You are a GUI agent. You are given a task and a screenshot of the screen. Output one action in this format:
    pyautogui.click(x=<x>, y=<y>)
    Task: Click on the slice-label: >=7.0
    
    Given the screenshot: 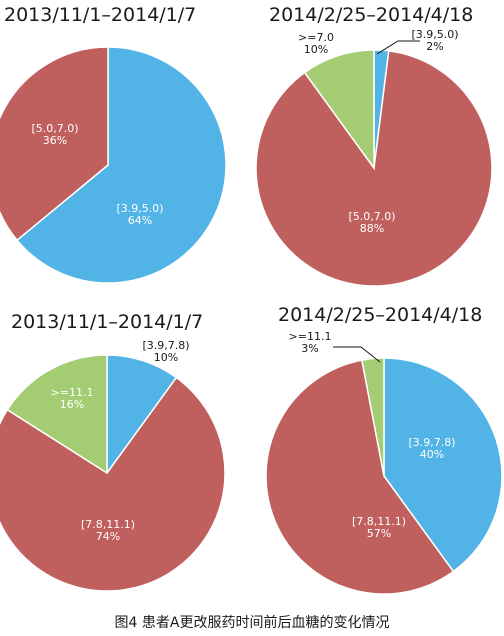 What is the action you would take?
    pyautogui.click(x=316, y=37)
    